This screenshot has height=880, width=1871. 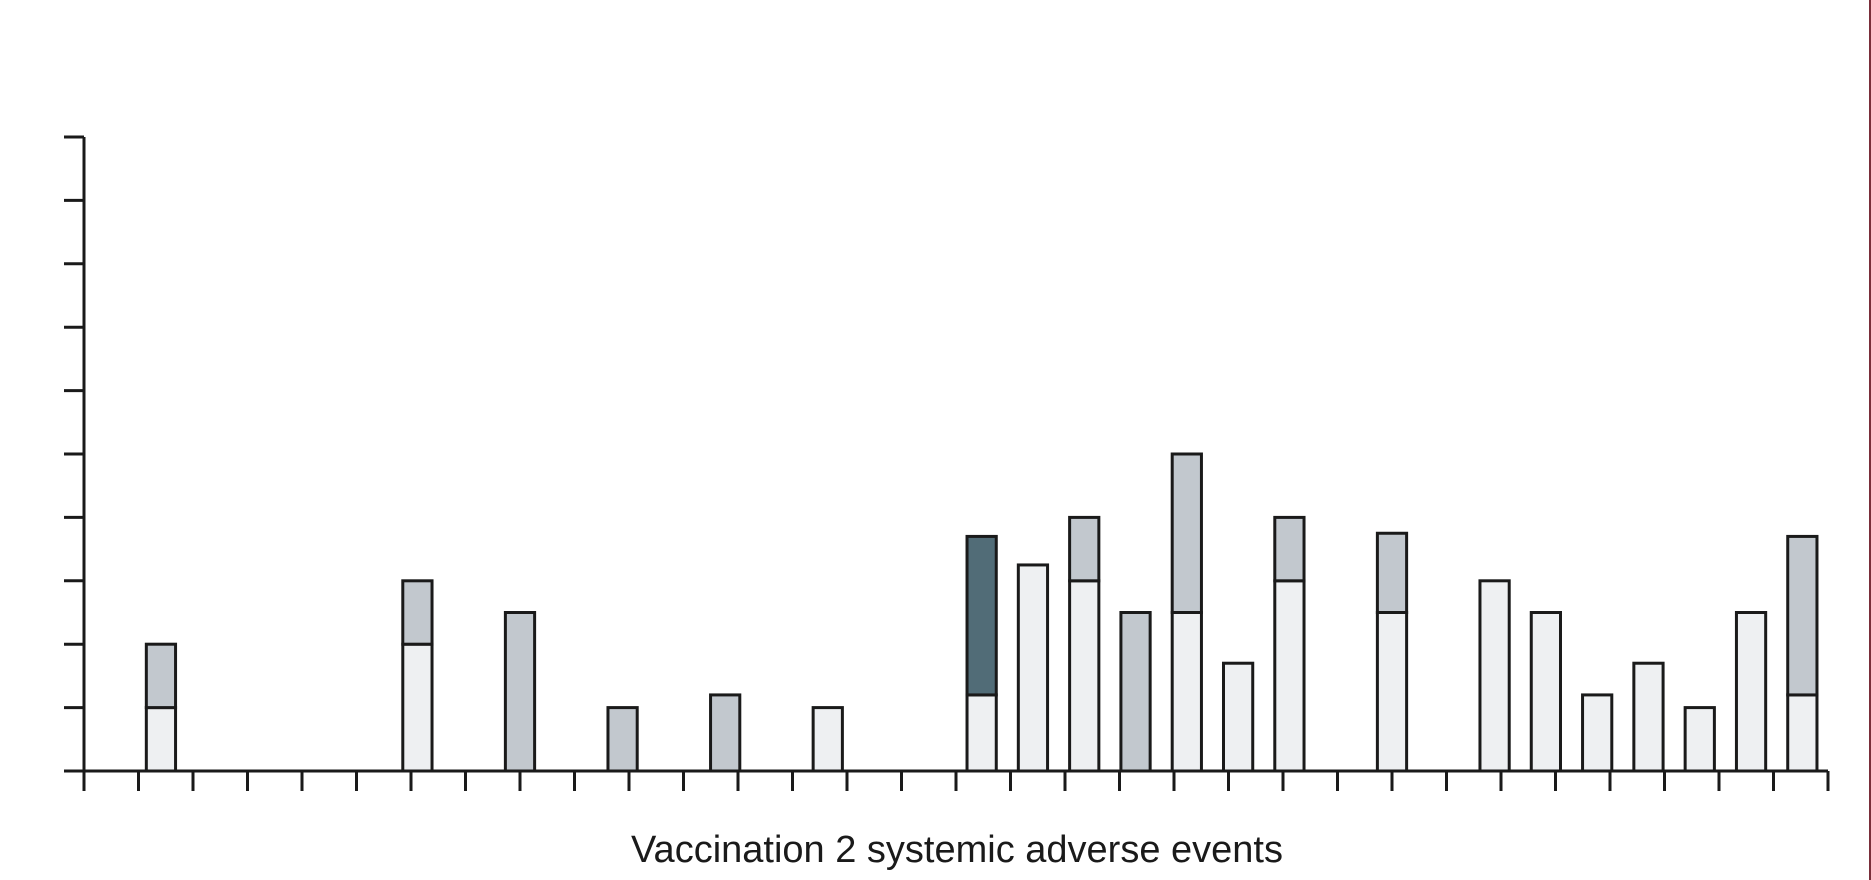 What do you see at coordinates (981, 615) in the screenshot?
I see `bar-segment-dark` at bounding box center [981, 615].